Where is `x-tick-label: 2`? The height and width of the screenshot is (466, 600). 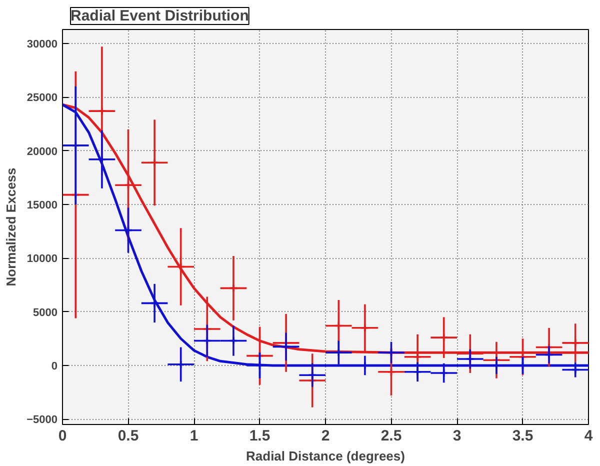
x-tick-label: 2 is located at coordinates (325, 436).